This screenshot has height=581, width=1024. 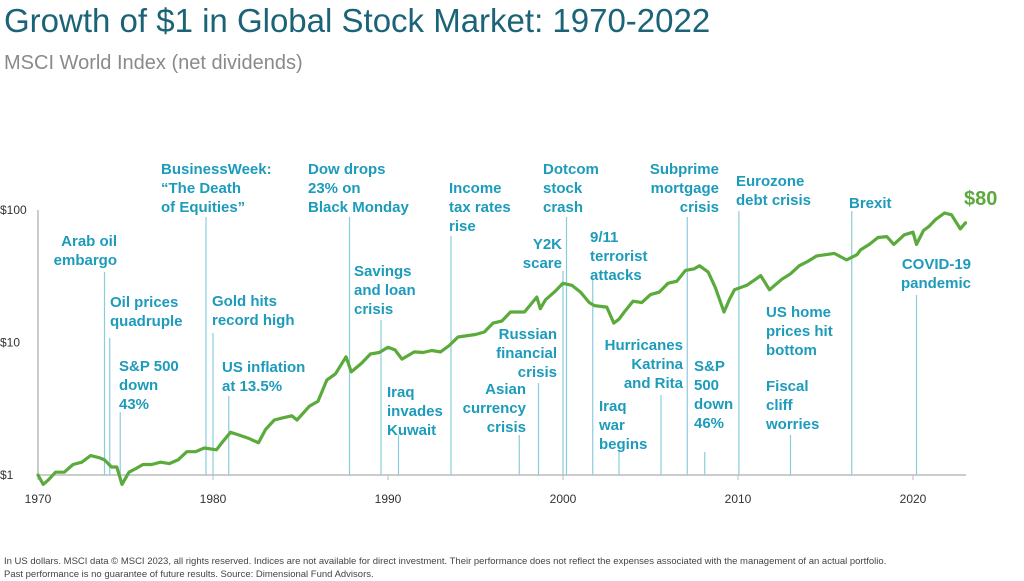 I want to click on event-annotation: Arab oil embargo, so click(x=85, y=251).